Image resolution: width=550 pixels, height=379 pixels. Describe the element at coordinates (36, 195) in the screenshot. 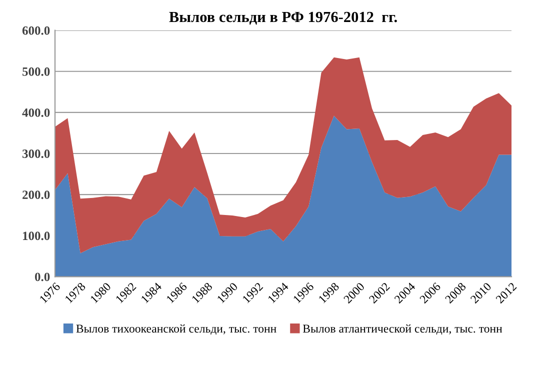

I see `y-tick-label: 200.0` at that location.